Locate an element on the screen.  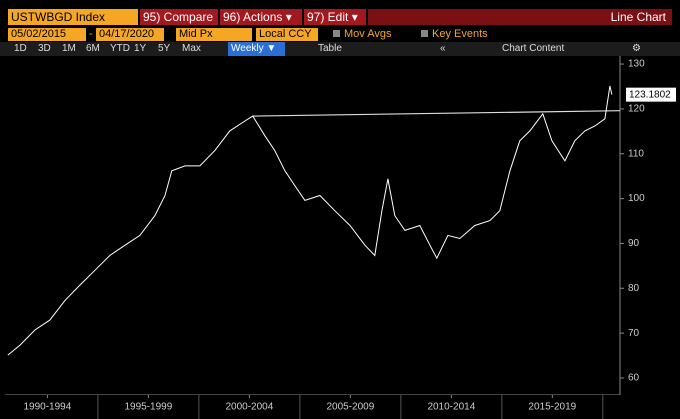
option-label: Mov Avgs is located at coordinates (368, 34).